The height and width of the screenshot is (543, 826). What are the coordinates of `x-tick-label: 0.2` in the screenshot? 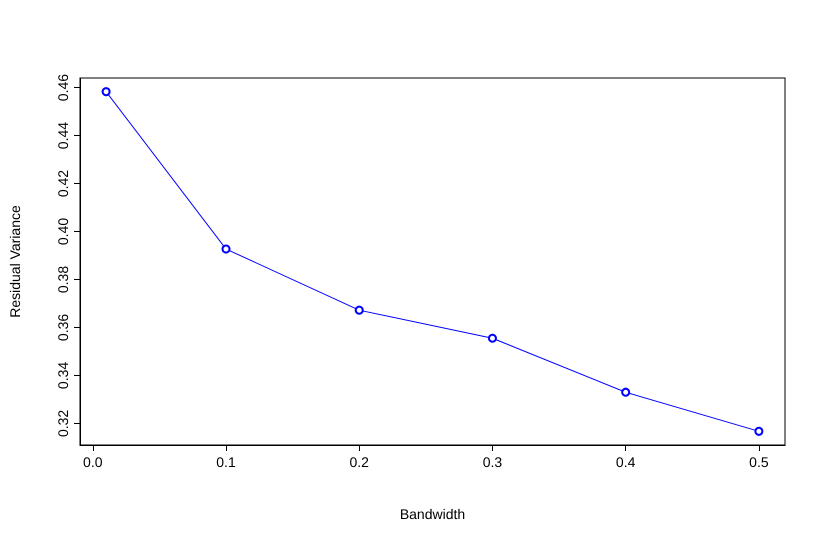 It's located at (359, 462).